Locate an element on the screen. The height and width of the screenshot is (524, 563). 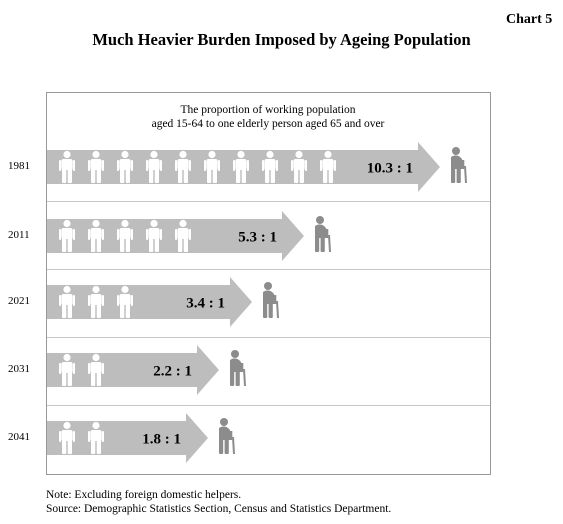
ratio-value-label: 1.8 : 1 is located at coordinates (161, 440).